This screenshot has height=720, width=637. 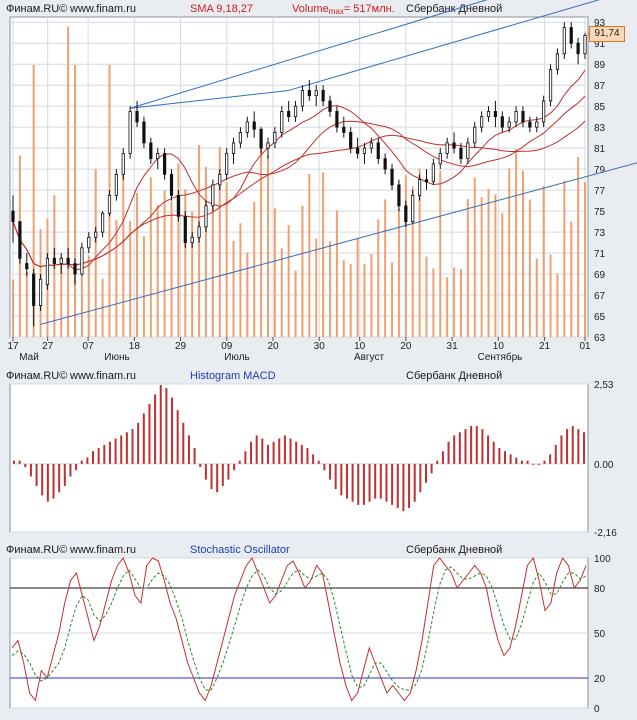 What do you see at coordinates (237, 357) in the screenshot?
I see `price-x-month: Июль` at bounding box center [237, 357].